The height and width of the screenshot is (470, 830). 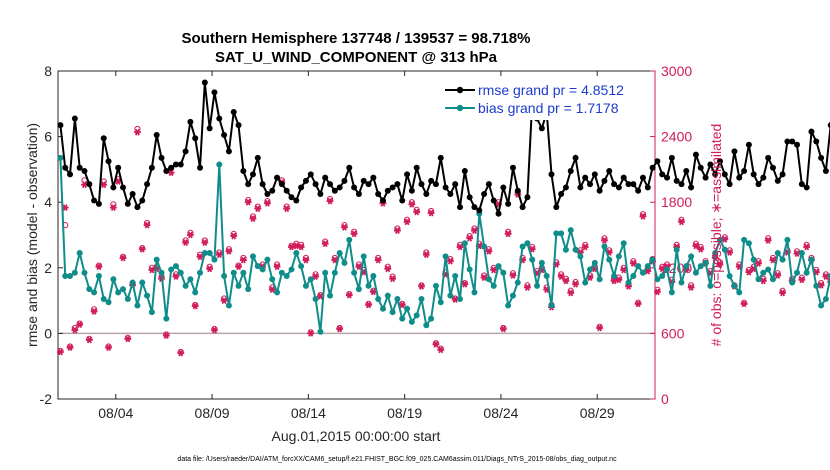 I want to click on legend-rmse-marker, so click(x=460, y=90).